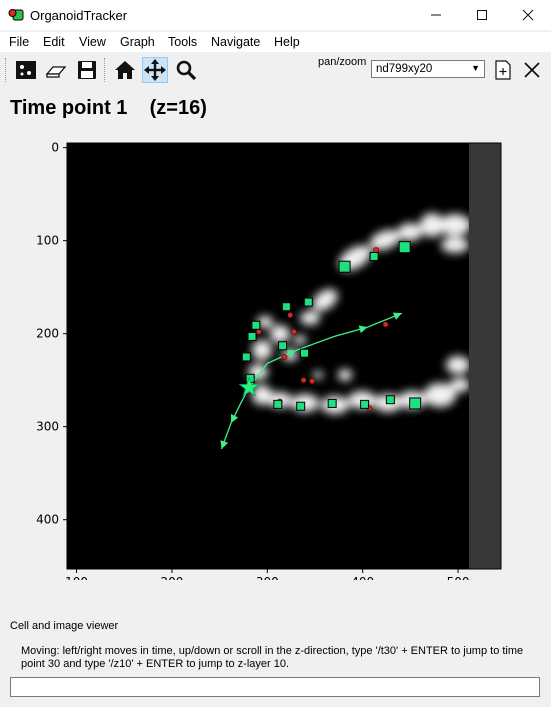  I want to click on menu-bar: File Edit View Graph Tools Navigate Help, so click(275, 42).